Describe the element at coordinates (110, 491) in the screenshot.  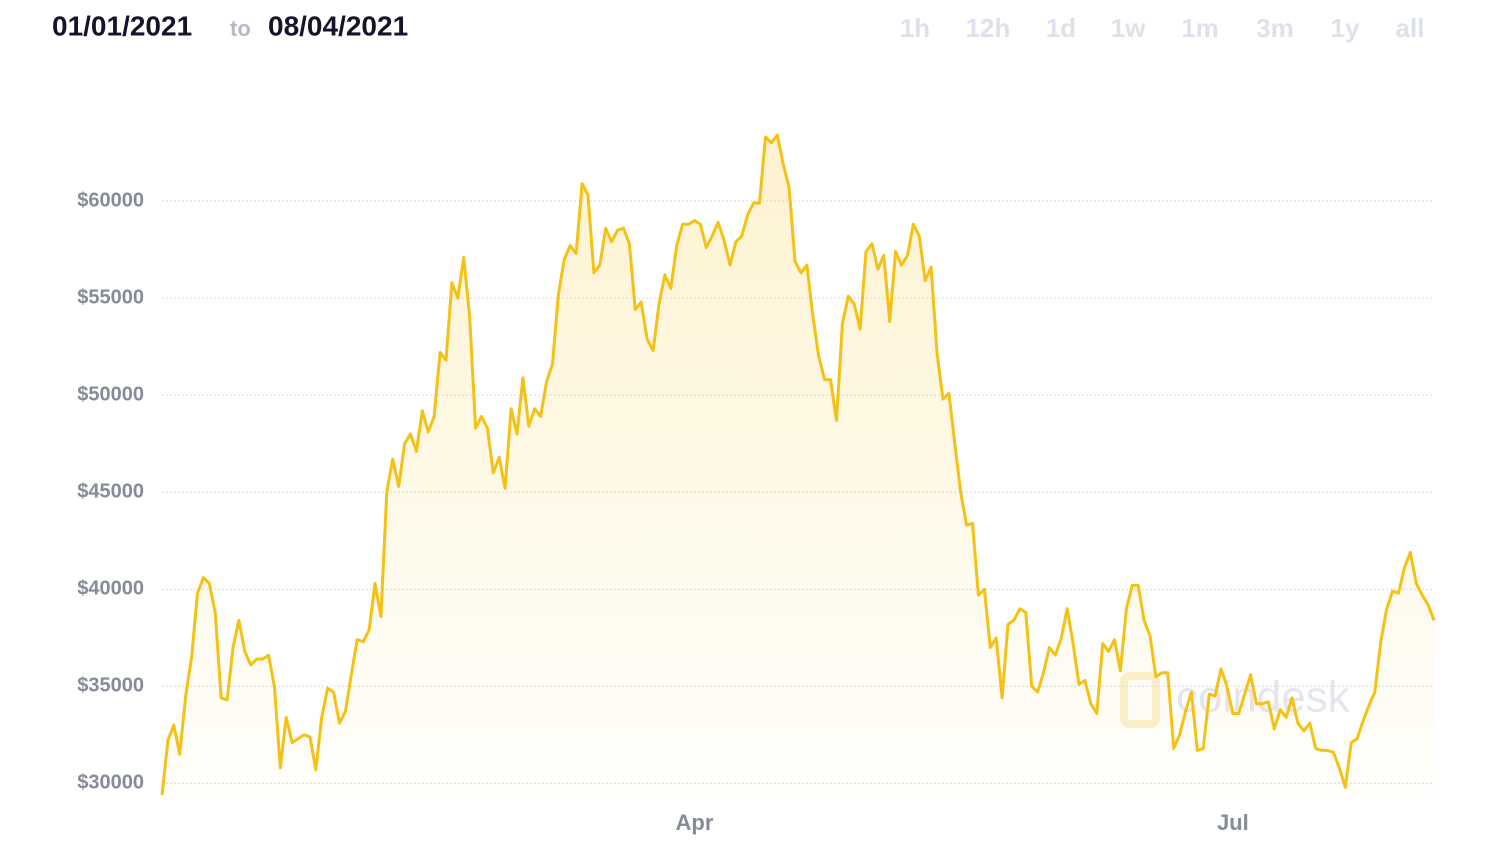
I see `y-tick-label: $45000` at that location.